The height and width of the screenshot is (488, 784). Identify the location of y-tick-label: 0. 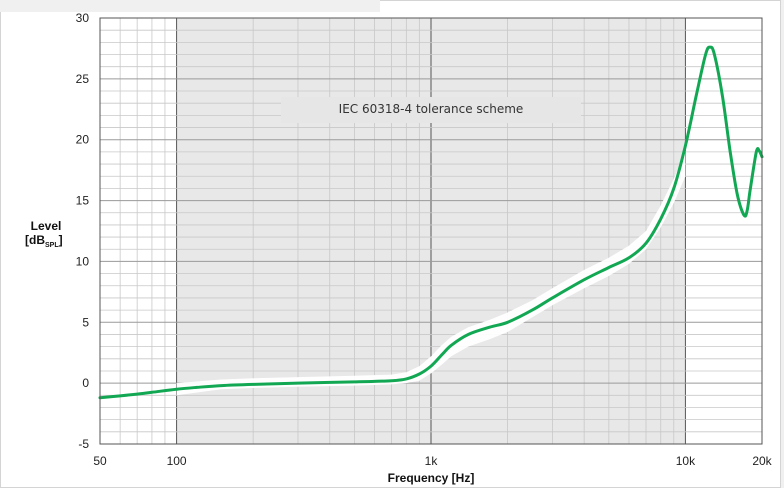
(85, 383).